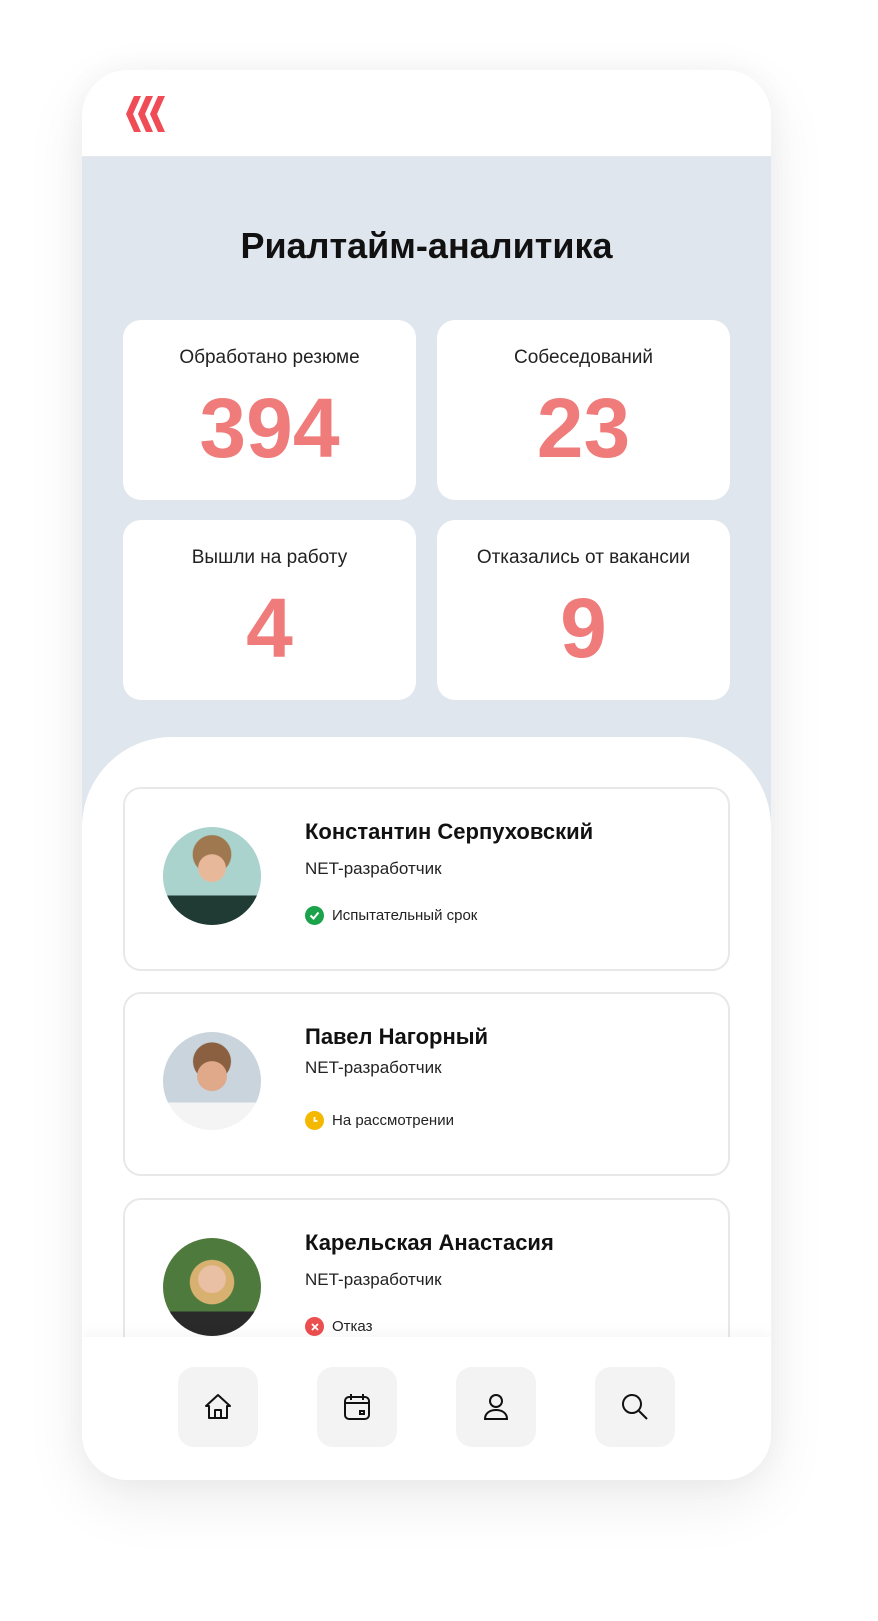 The image size is (878, 1621). I want to click on stat-card-processed: Обработано резюме 394, so click(269, 410).